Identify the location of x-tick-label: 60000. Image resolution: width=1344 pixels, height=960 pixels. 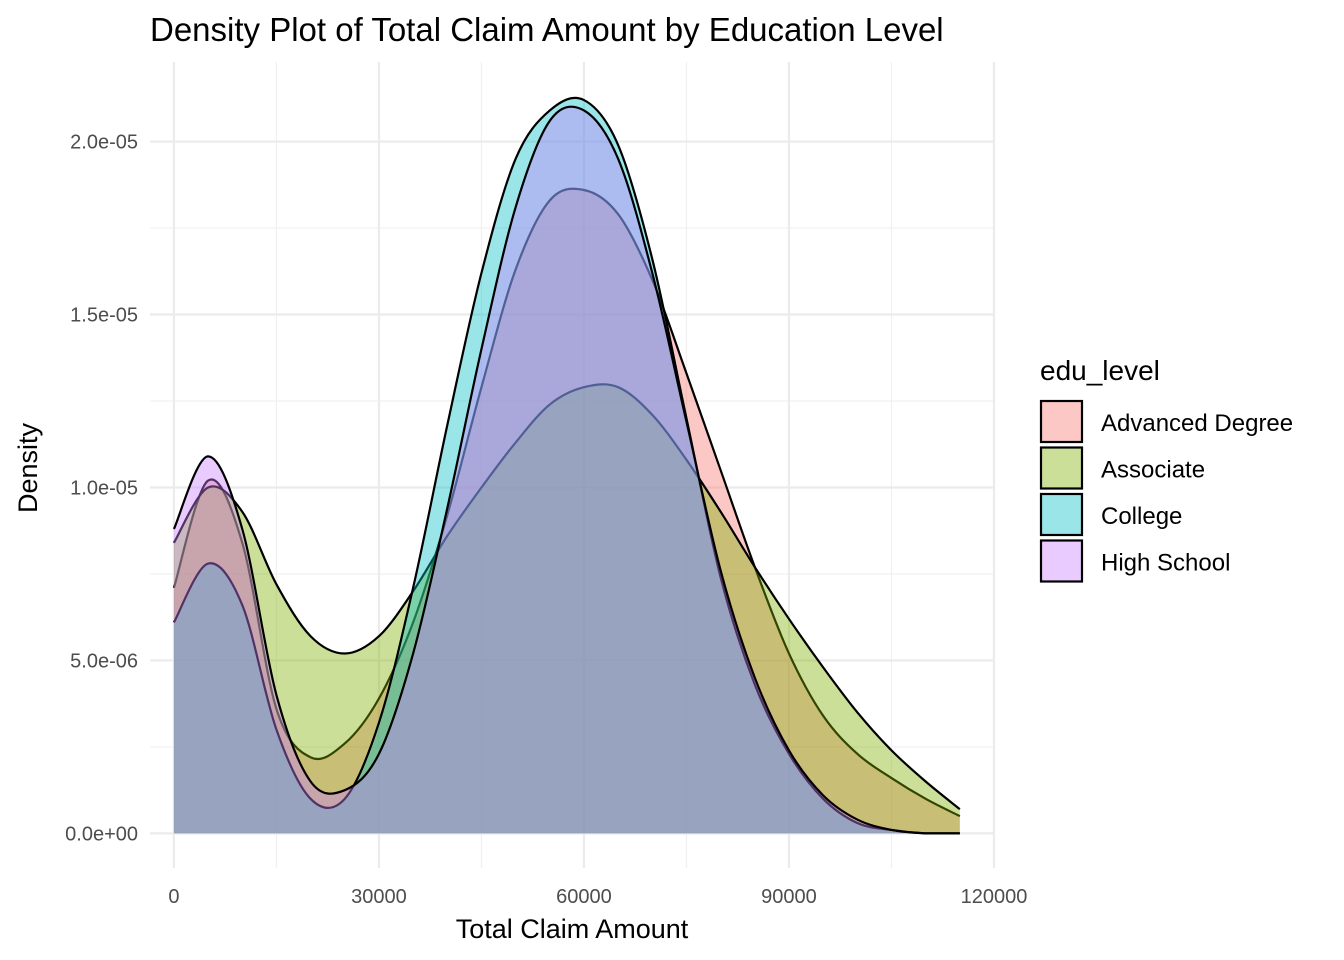
(584, 897).